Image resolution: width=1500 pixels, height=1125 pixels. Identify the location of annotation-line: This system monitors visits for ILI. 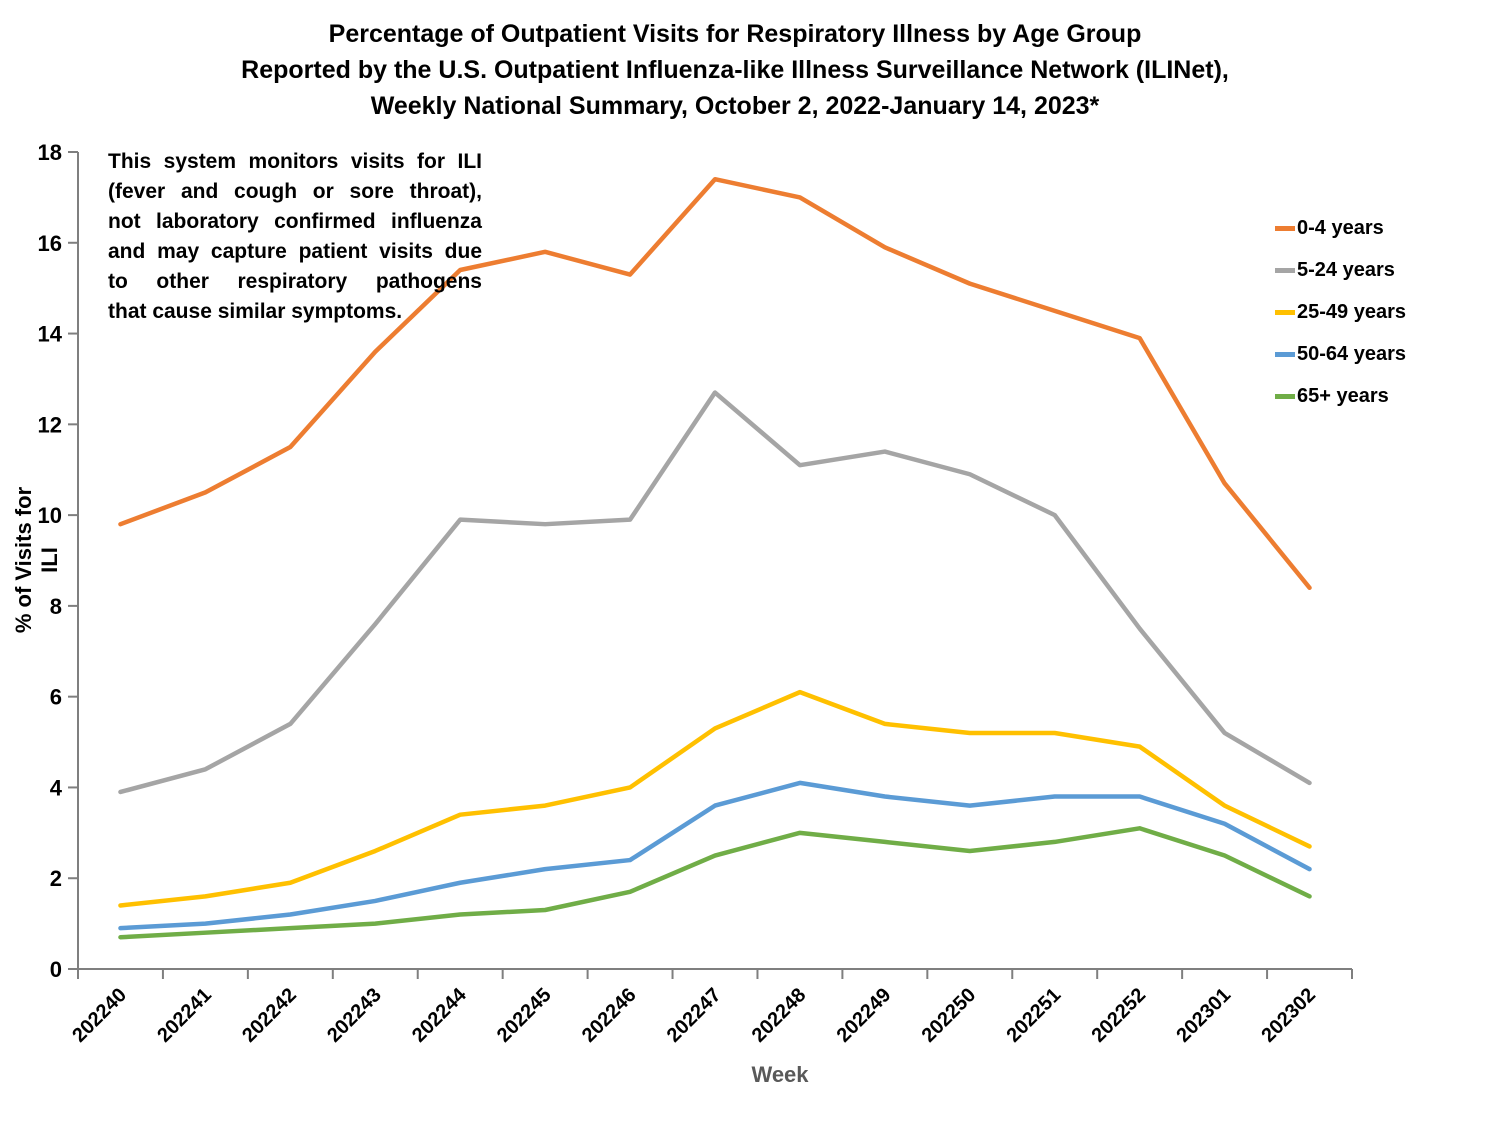
(295, 161).